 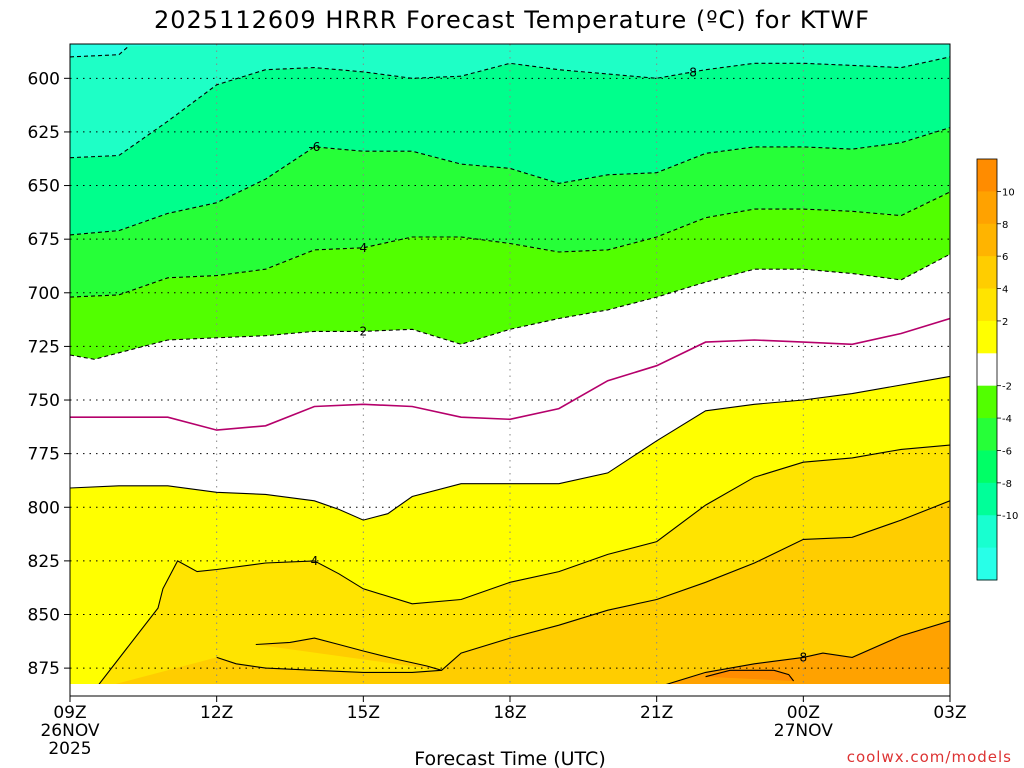 What do you see at coordinates (510, 306) in the screenshot?
I see `contour-line-minus2` at bounding box center [510, 306].